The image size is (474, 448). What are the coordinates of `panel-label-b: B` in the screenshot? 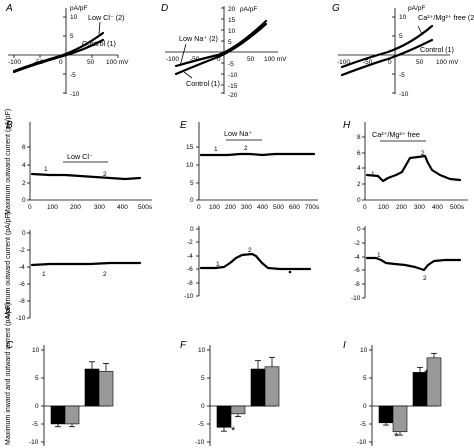 It's located at (9, 125).